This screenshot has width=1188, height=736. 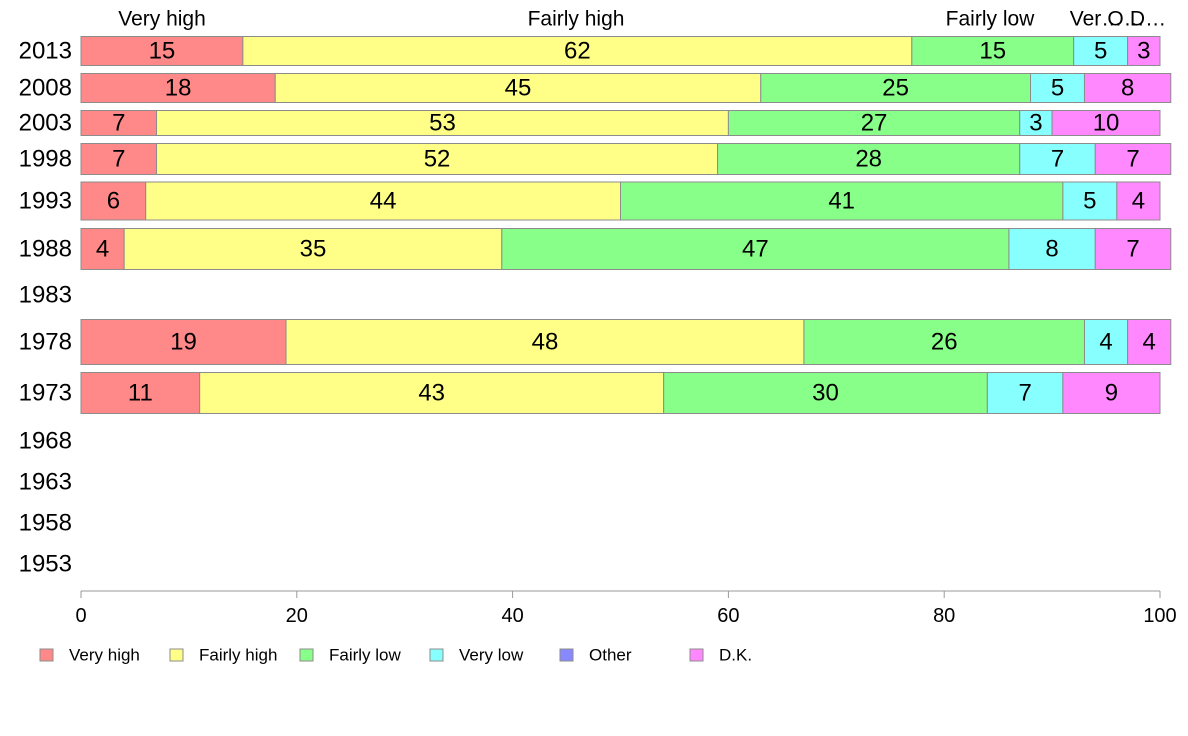 I want to click on data-label: 53, so click(x=442, y=123).